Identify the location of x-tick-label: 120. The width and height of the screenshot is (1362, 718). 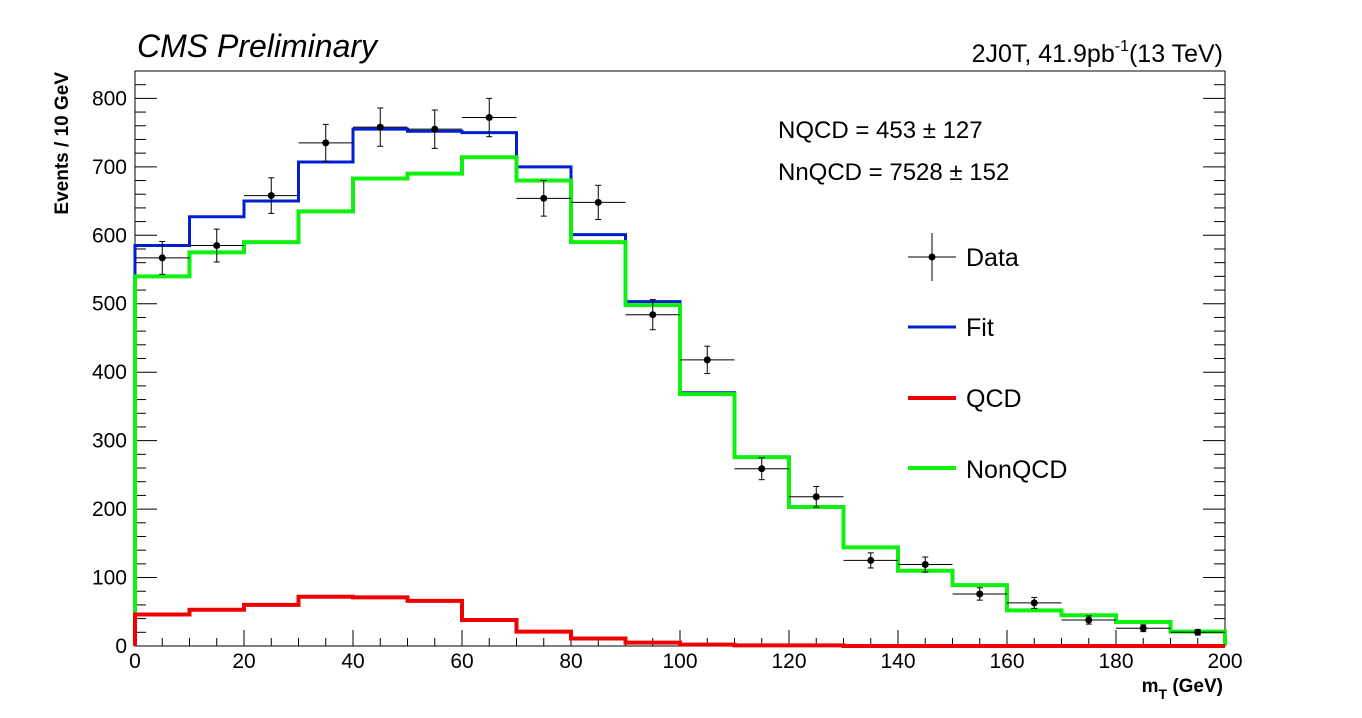
(788, 661).